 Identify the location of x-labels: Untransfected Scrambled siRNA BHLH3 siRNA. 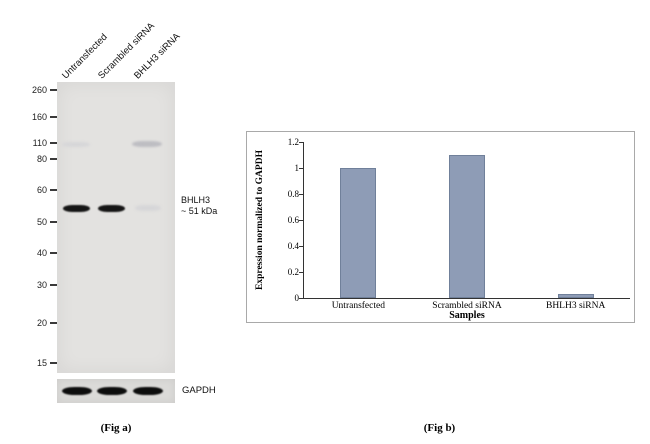
(467, 306).